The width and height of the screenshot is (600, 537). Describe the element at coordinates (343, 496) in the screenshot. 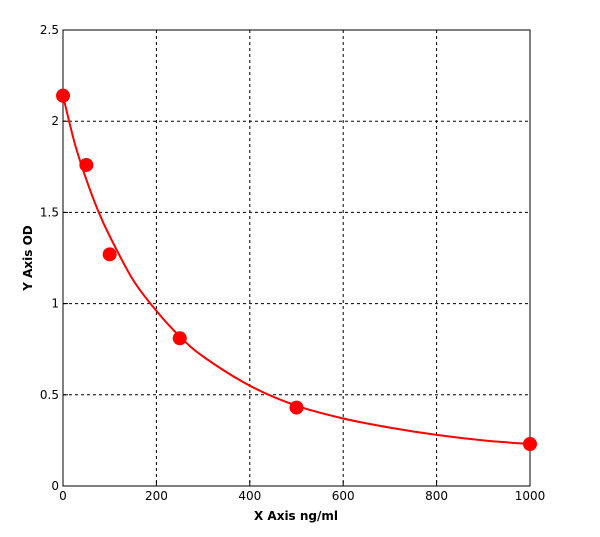

I see `x-tick-label: 600` at that location.